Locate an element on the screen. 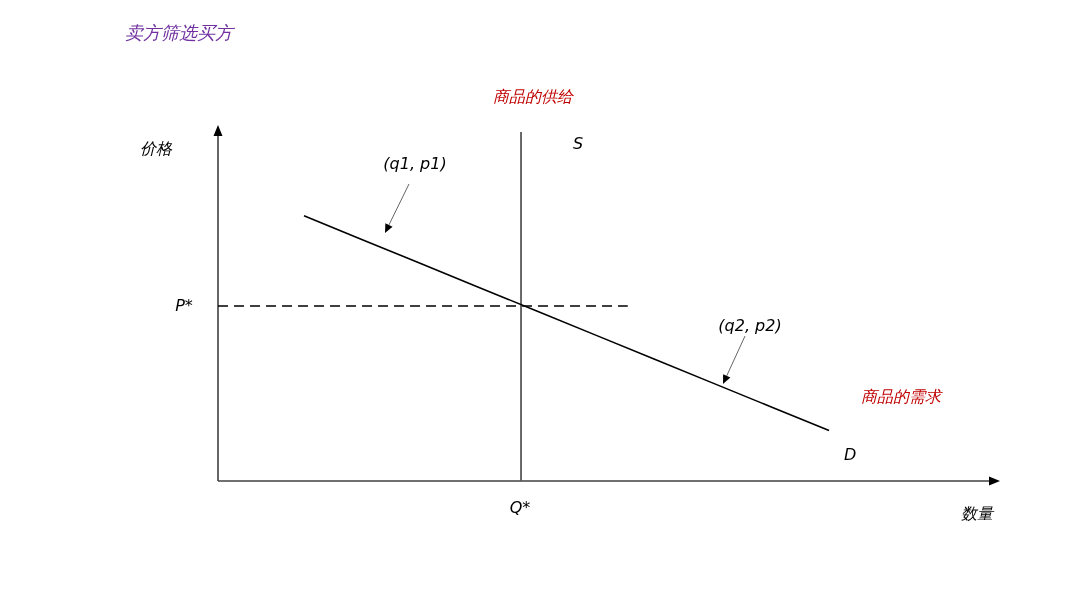 This screenshot has width=1080, height=596. annotation: (q2, p2) is located at coordinates (750, 325).